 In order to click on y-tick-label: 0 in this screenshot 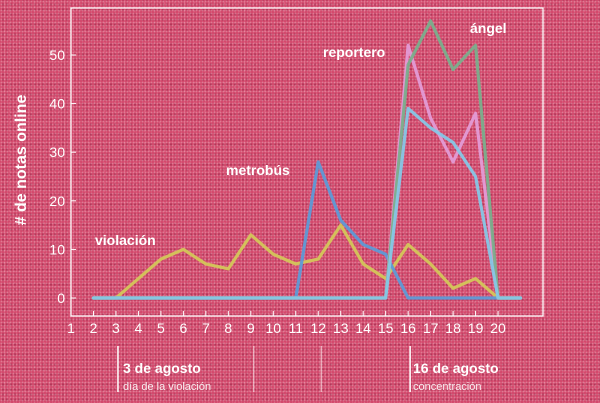, I will do `click(61, 298)`.